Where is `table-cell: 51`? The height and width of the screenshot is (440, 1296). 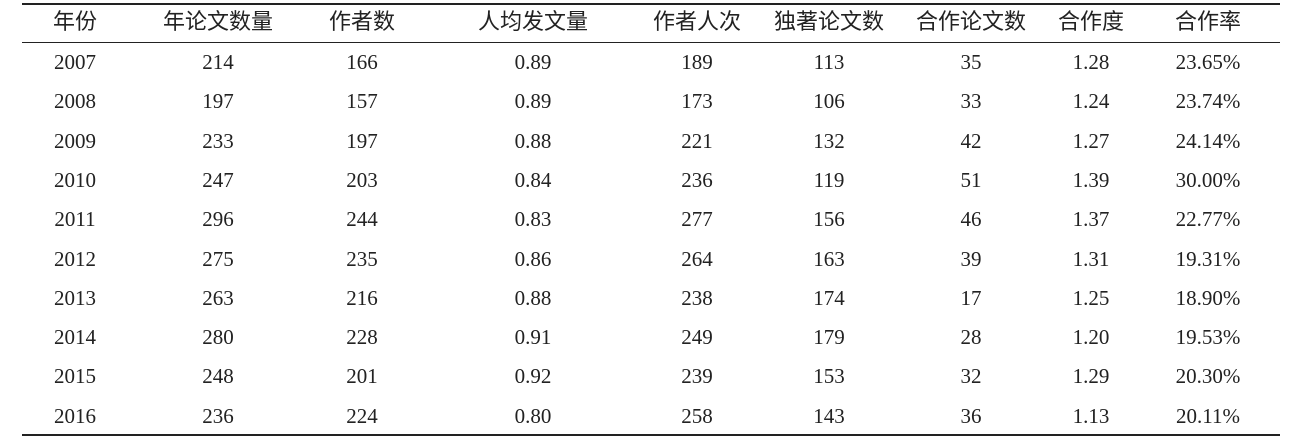 table-cell: 51 is located at coordinates (971, 179).